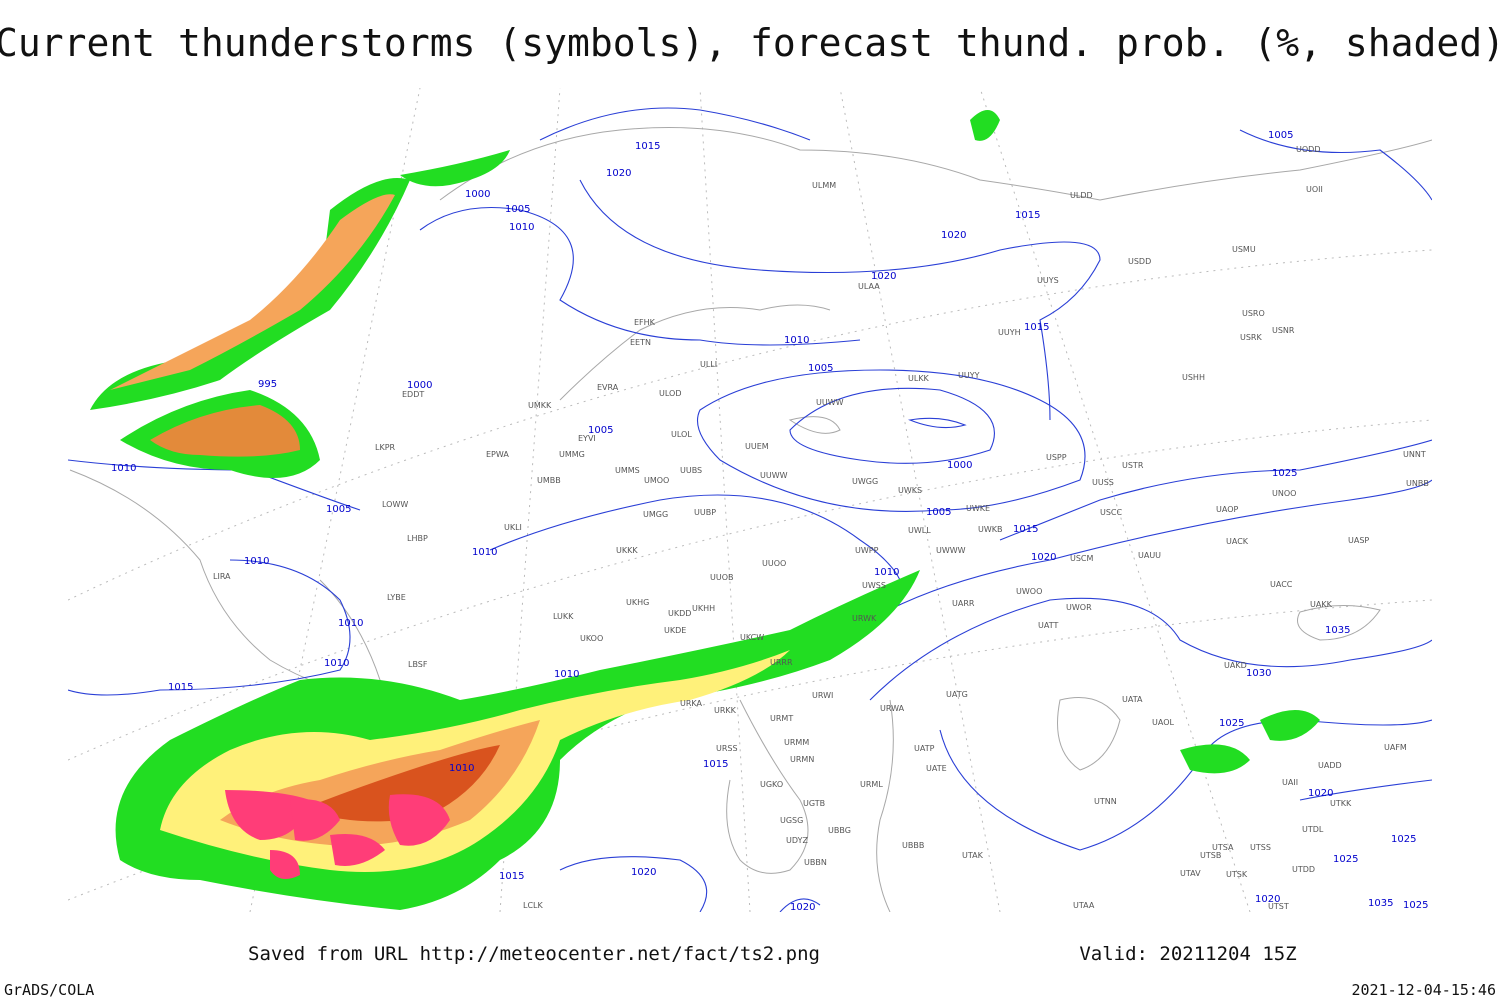  I want to click on station-label: LKPR, so click(385, 447).